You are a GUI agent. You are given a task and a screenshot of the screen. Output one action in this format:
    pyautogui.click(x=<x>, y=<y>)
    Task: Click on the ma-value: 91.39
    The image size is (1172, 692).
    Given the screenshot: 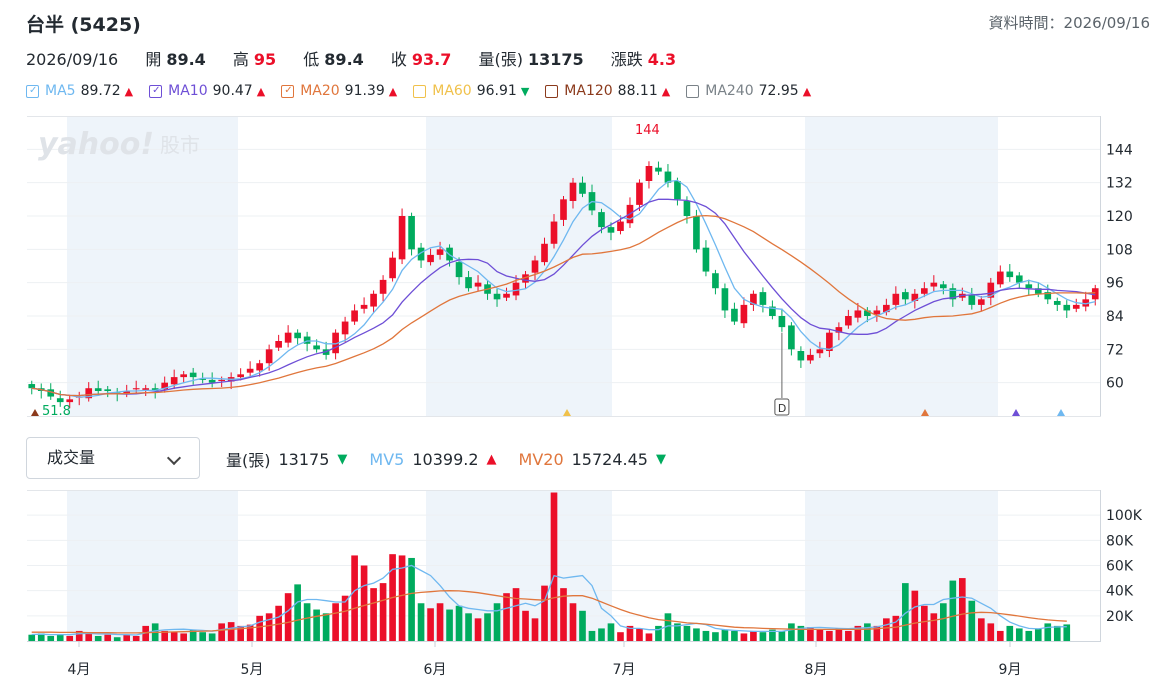 What is the action you would take?
    pyautogui.click(x=364, y=91)
    